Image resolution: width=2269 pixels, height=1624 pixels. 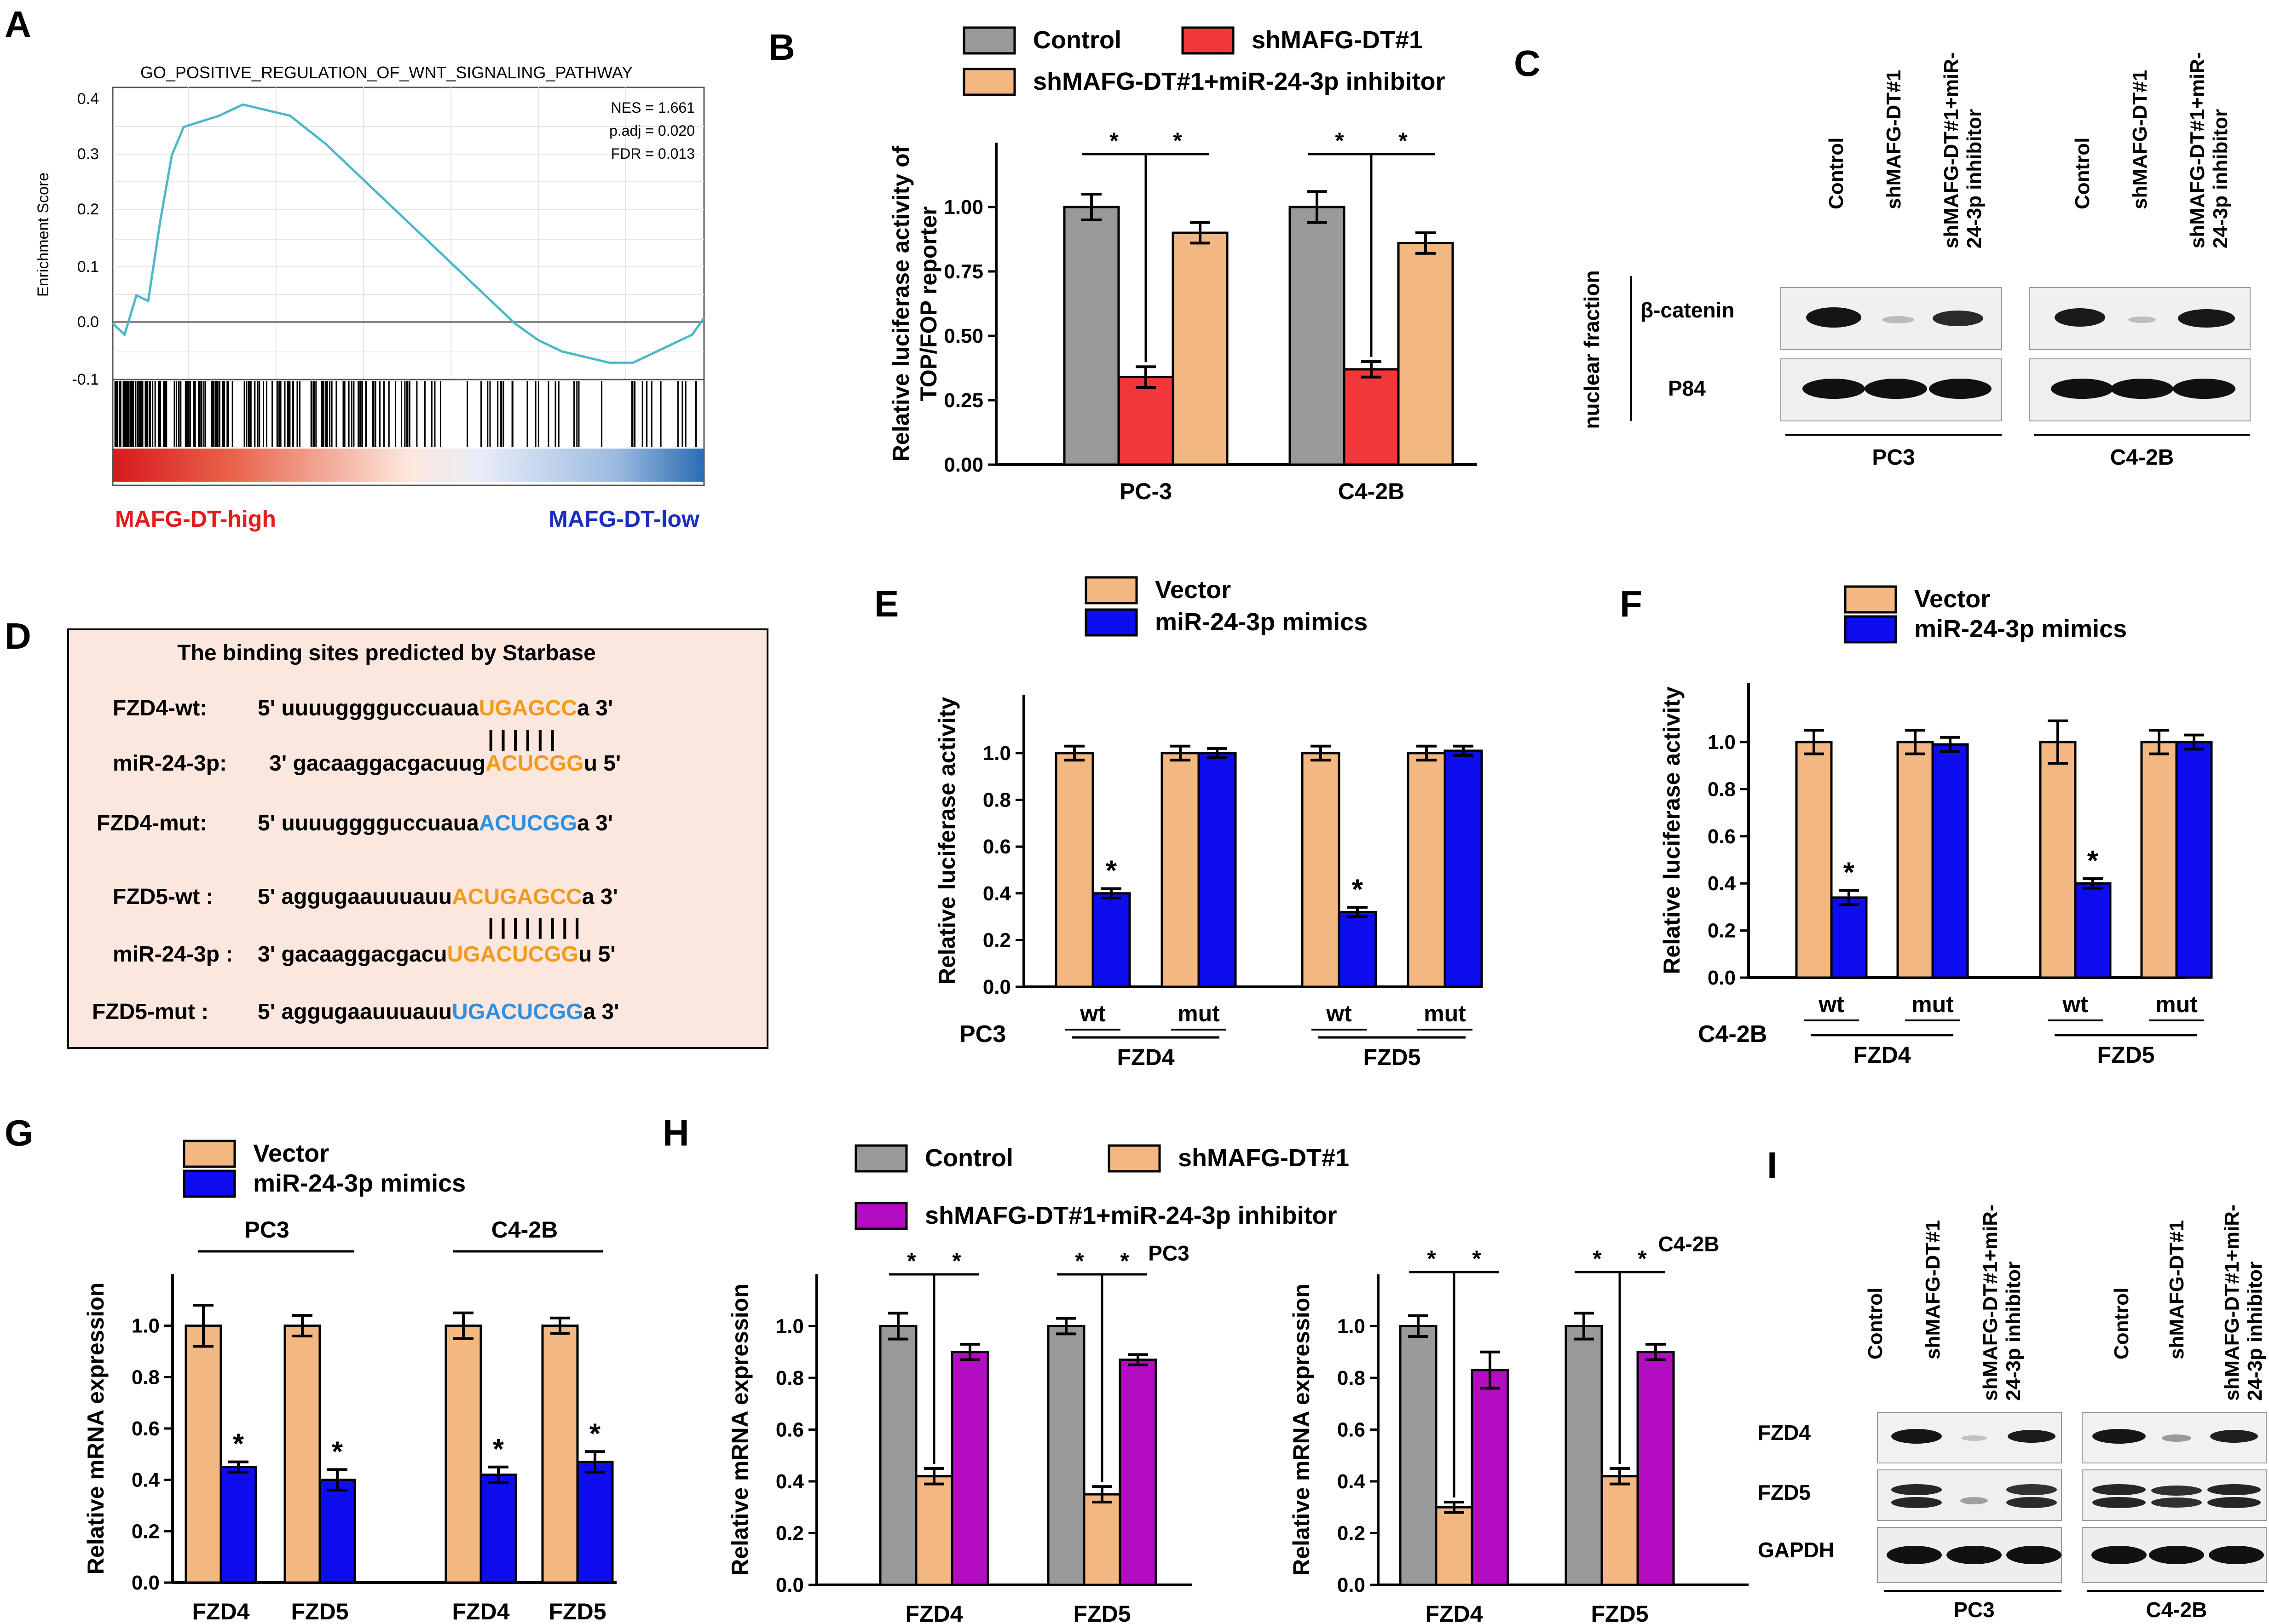 What do you see at coordinates (291, 1153) in the screenshot?
I see `legend-label: Vector` at bounding box center [291, 1153].